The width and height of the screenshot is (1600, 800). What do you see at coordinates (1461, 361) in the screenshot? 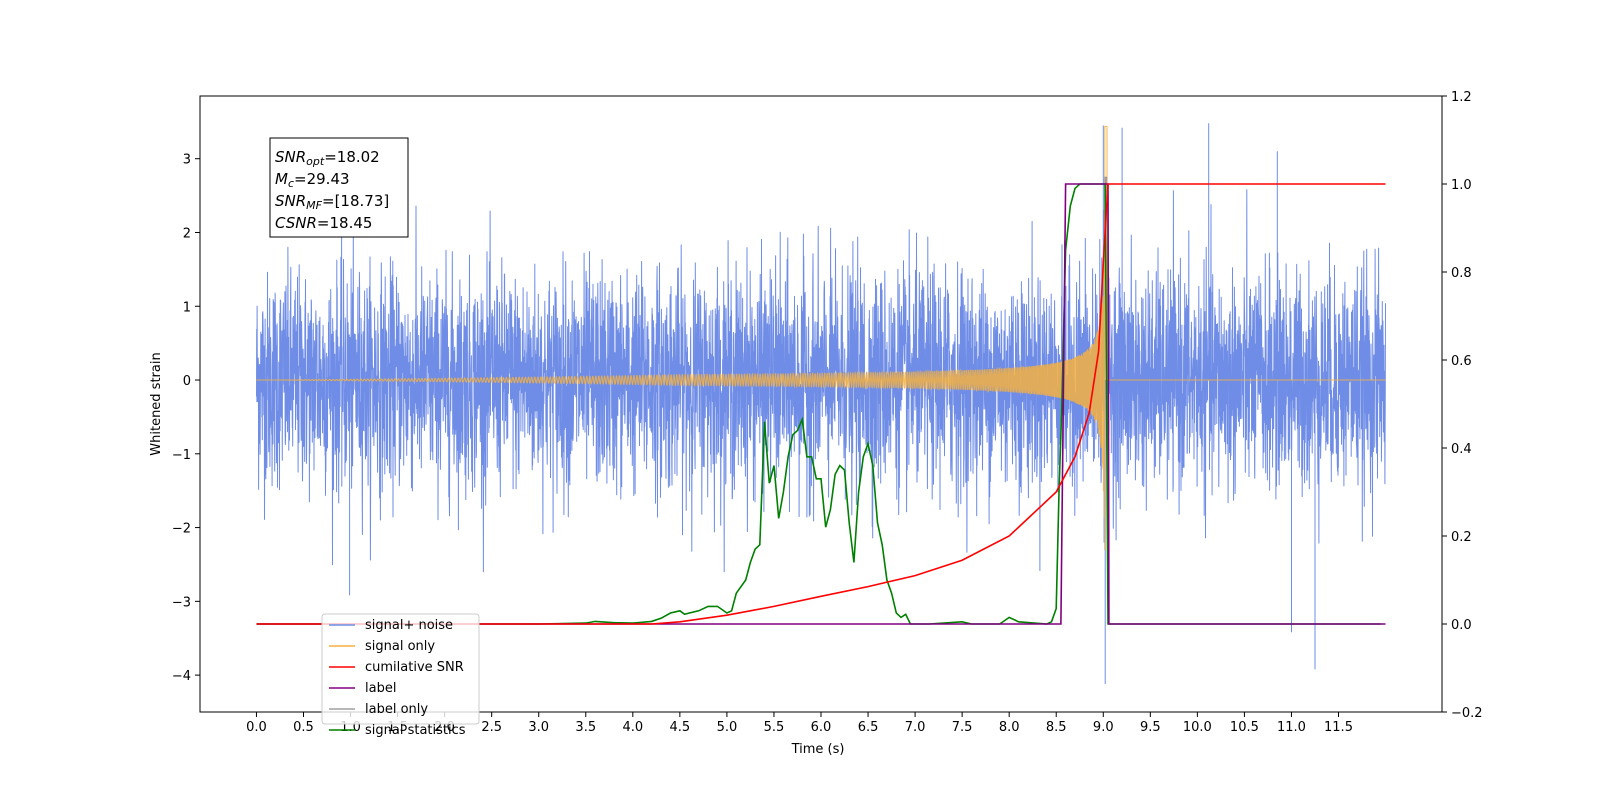
I see `y-right-tick-label: 0.6` at bounding box center [1461, 361].